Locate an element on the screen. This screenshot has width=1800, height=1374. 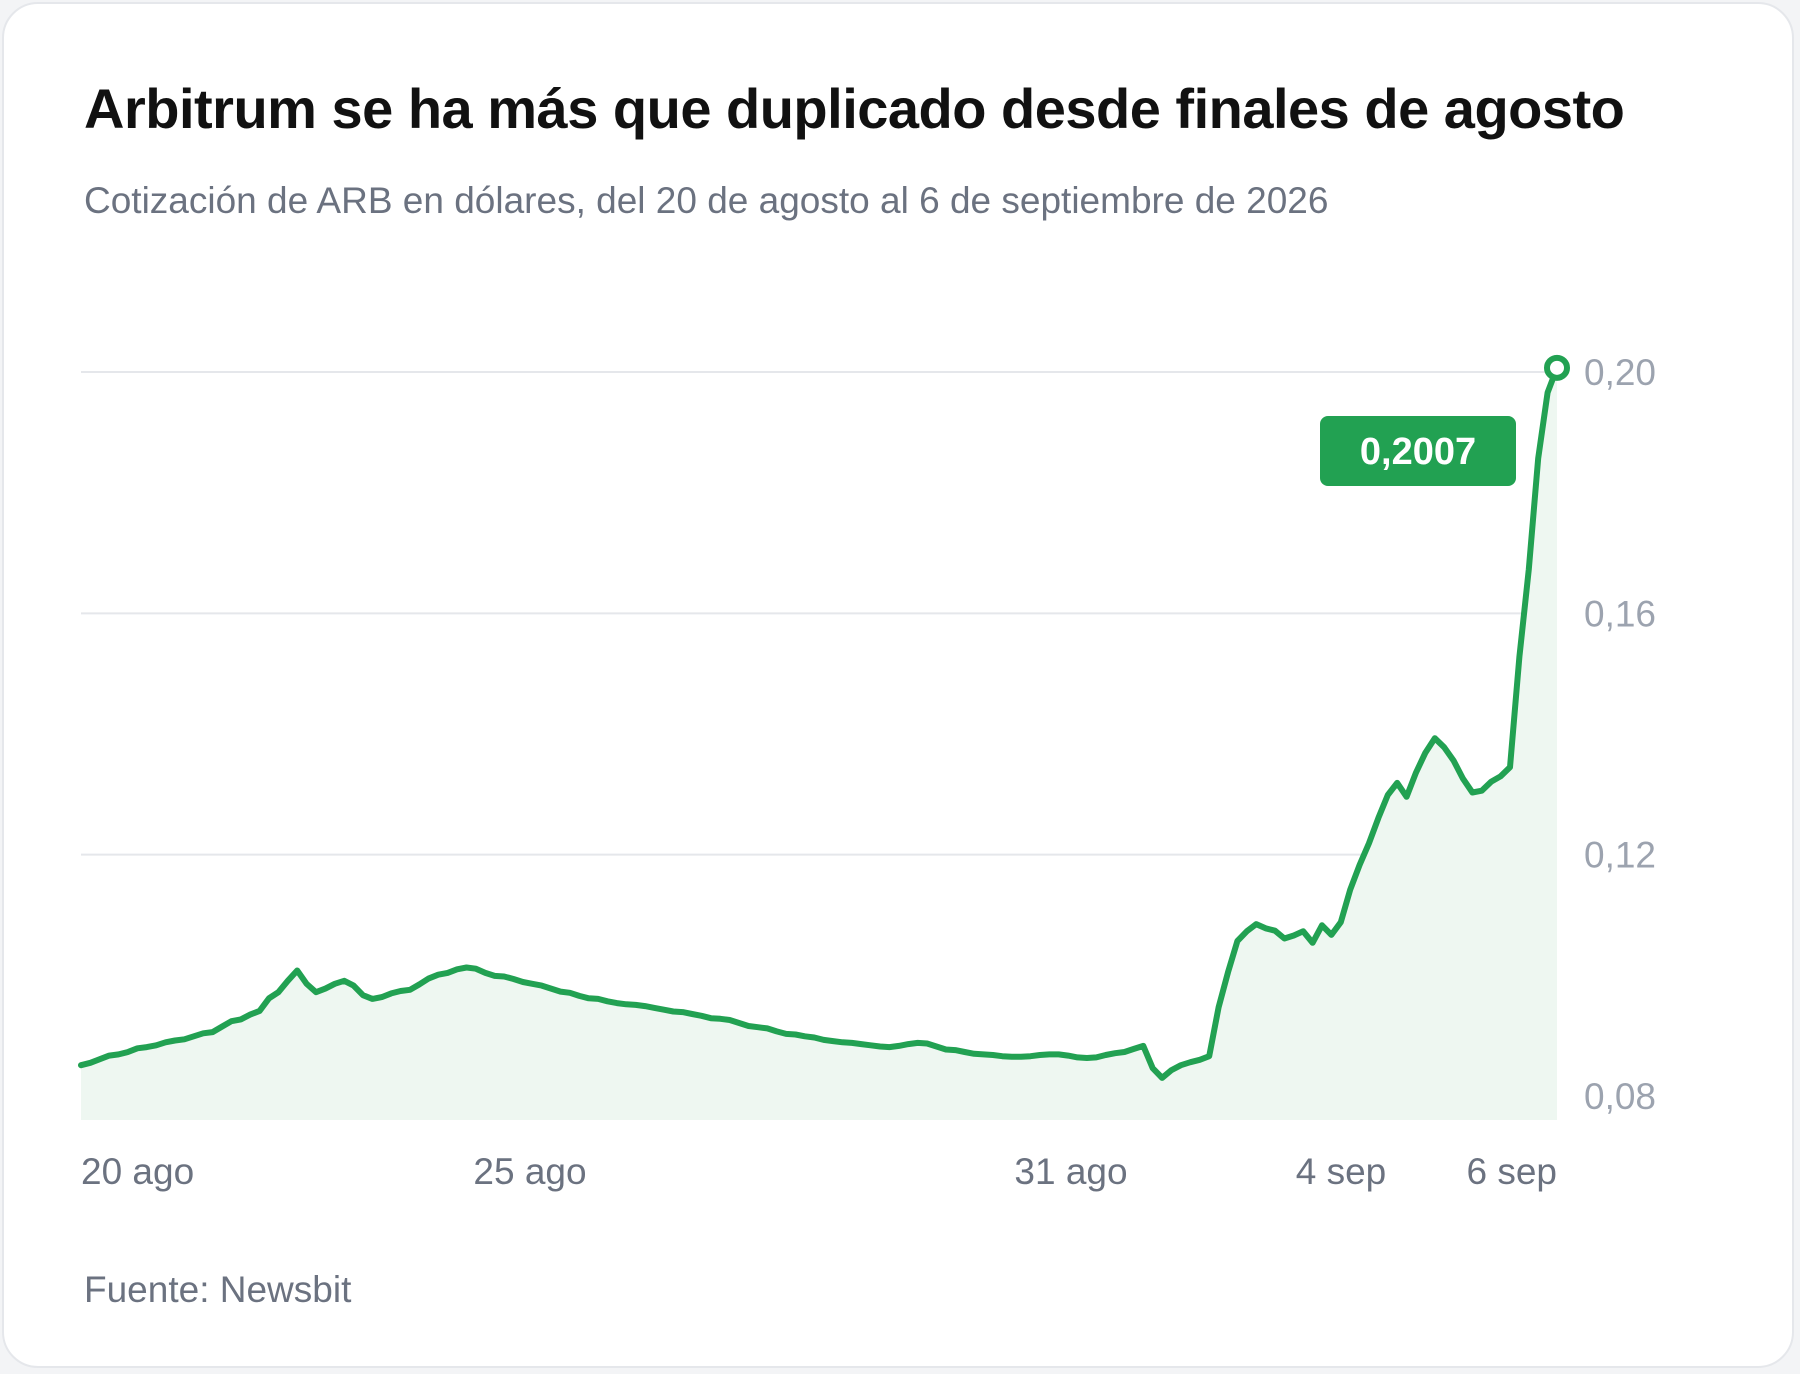
y-tick-label: 0,08 is located at coordinates (1620, 1096).